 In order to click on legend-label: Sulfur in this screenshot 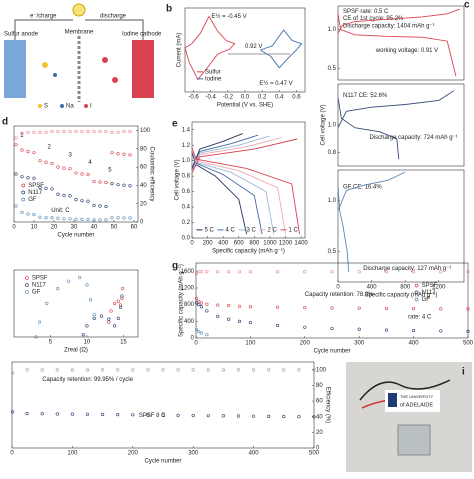, I will do `click(213, 72)`.